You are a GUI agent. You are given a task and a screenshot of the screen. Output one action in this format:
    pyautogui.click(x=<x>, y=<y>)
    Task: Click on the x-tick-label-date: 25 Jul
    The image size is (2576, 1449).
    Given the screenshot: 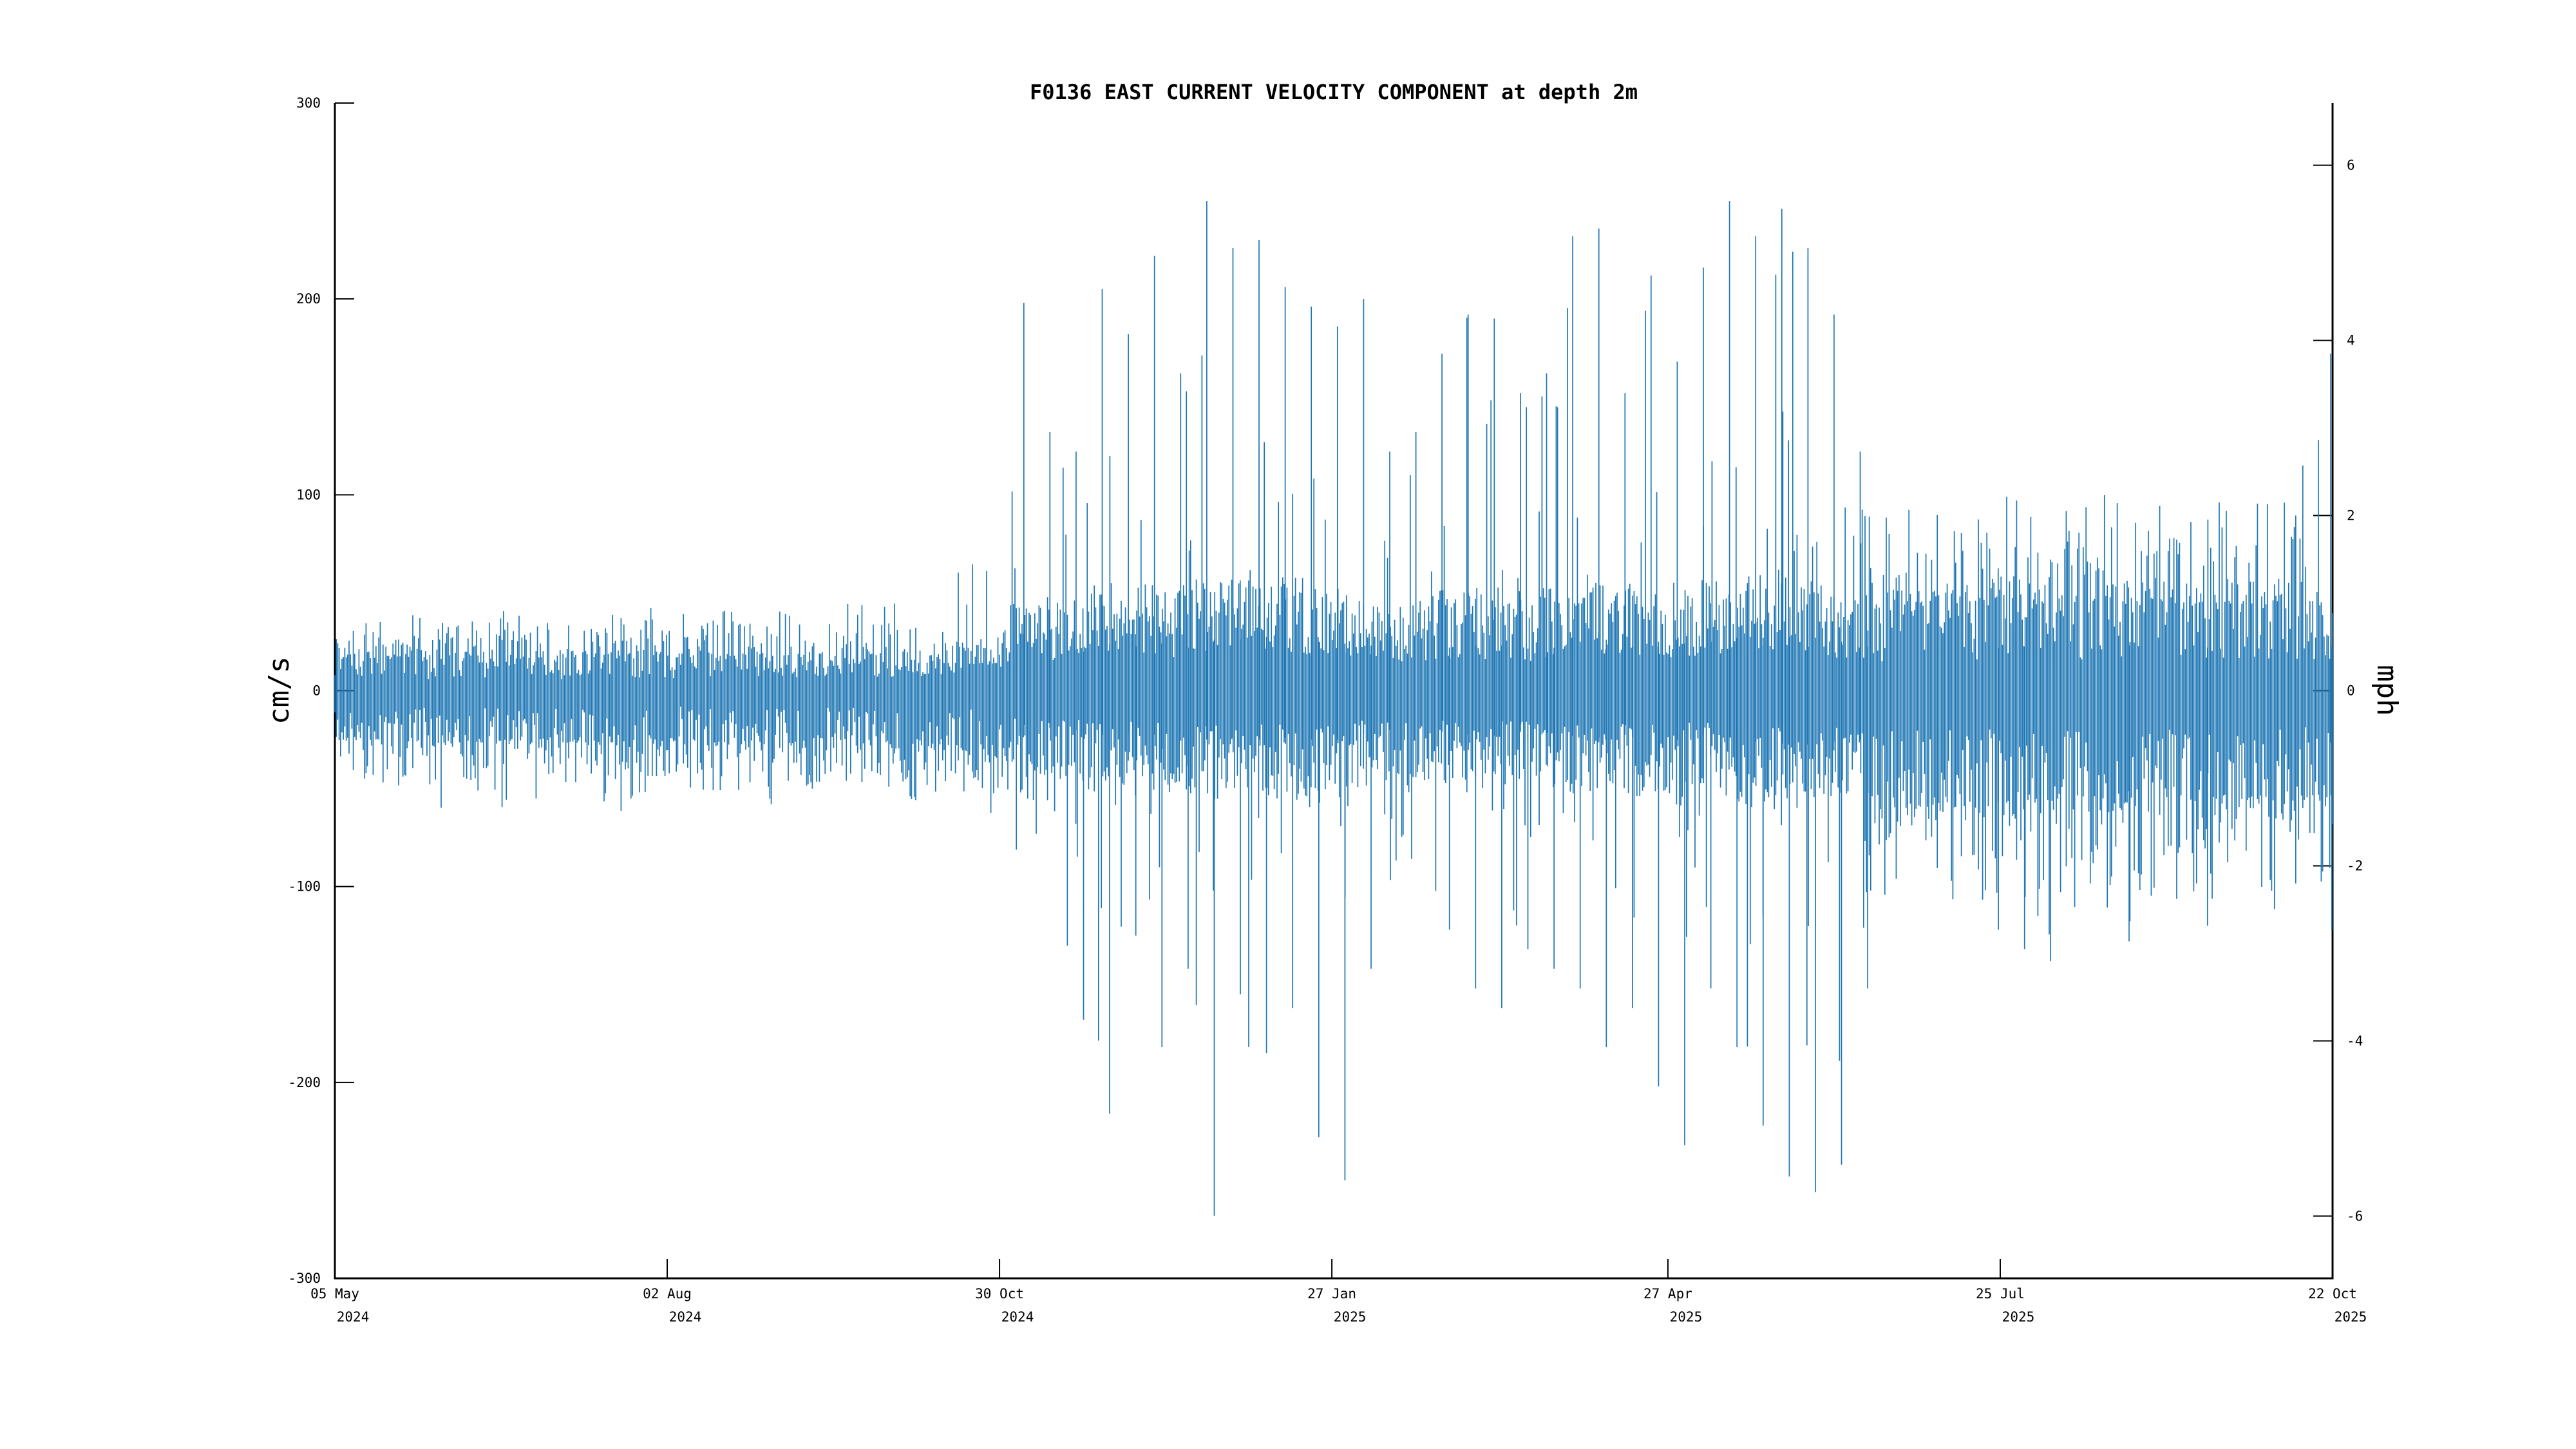 What is the action you would take?
    pyautogui.click(x=2000, y=1294)
    